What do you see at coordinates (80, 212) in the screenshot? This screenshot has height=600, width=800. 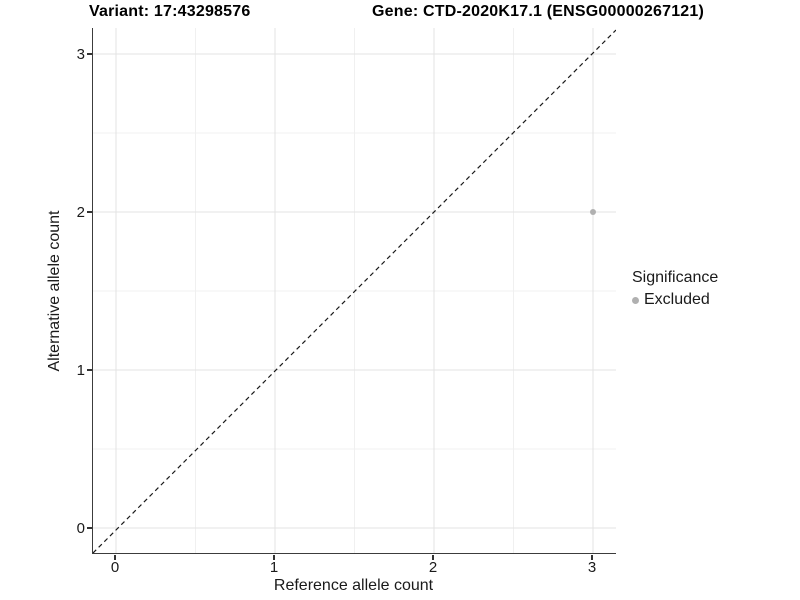 I see `y-tick-label-2: 2` at bounding box center [80, 212].